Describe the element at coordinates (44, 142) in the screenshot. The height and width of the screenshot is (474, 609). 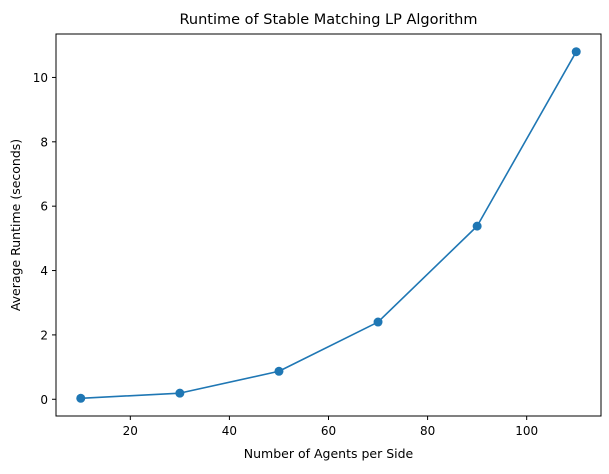
I see `y-tick-label: 8` at that location.